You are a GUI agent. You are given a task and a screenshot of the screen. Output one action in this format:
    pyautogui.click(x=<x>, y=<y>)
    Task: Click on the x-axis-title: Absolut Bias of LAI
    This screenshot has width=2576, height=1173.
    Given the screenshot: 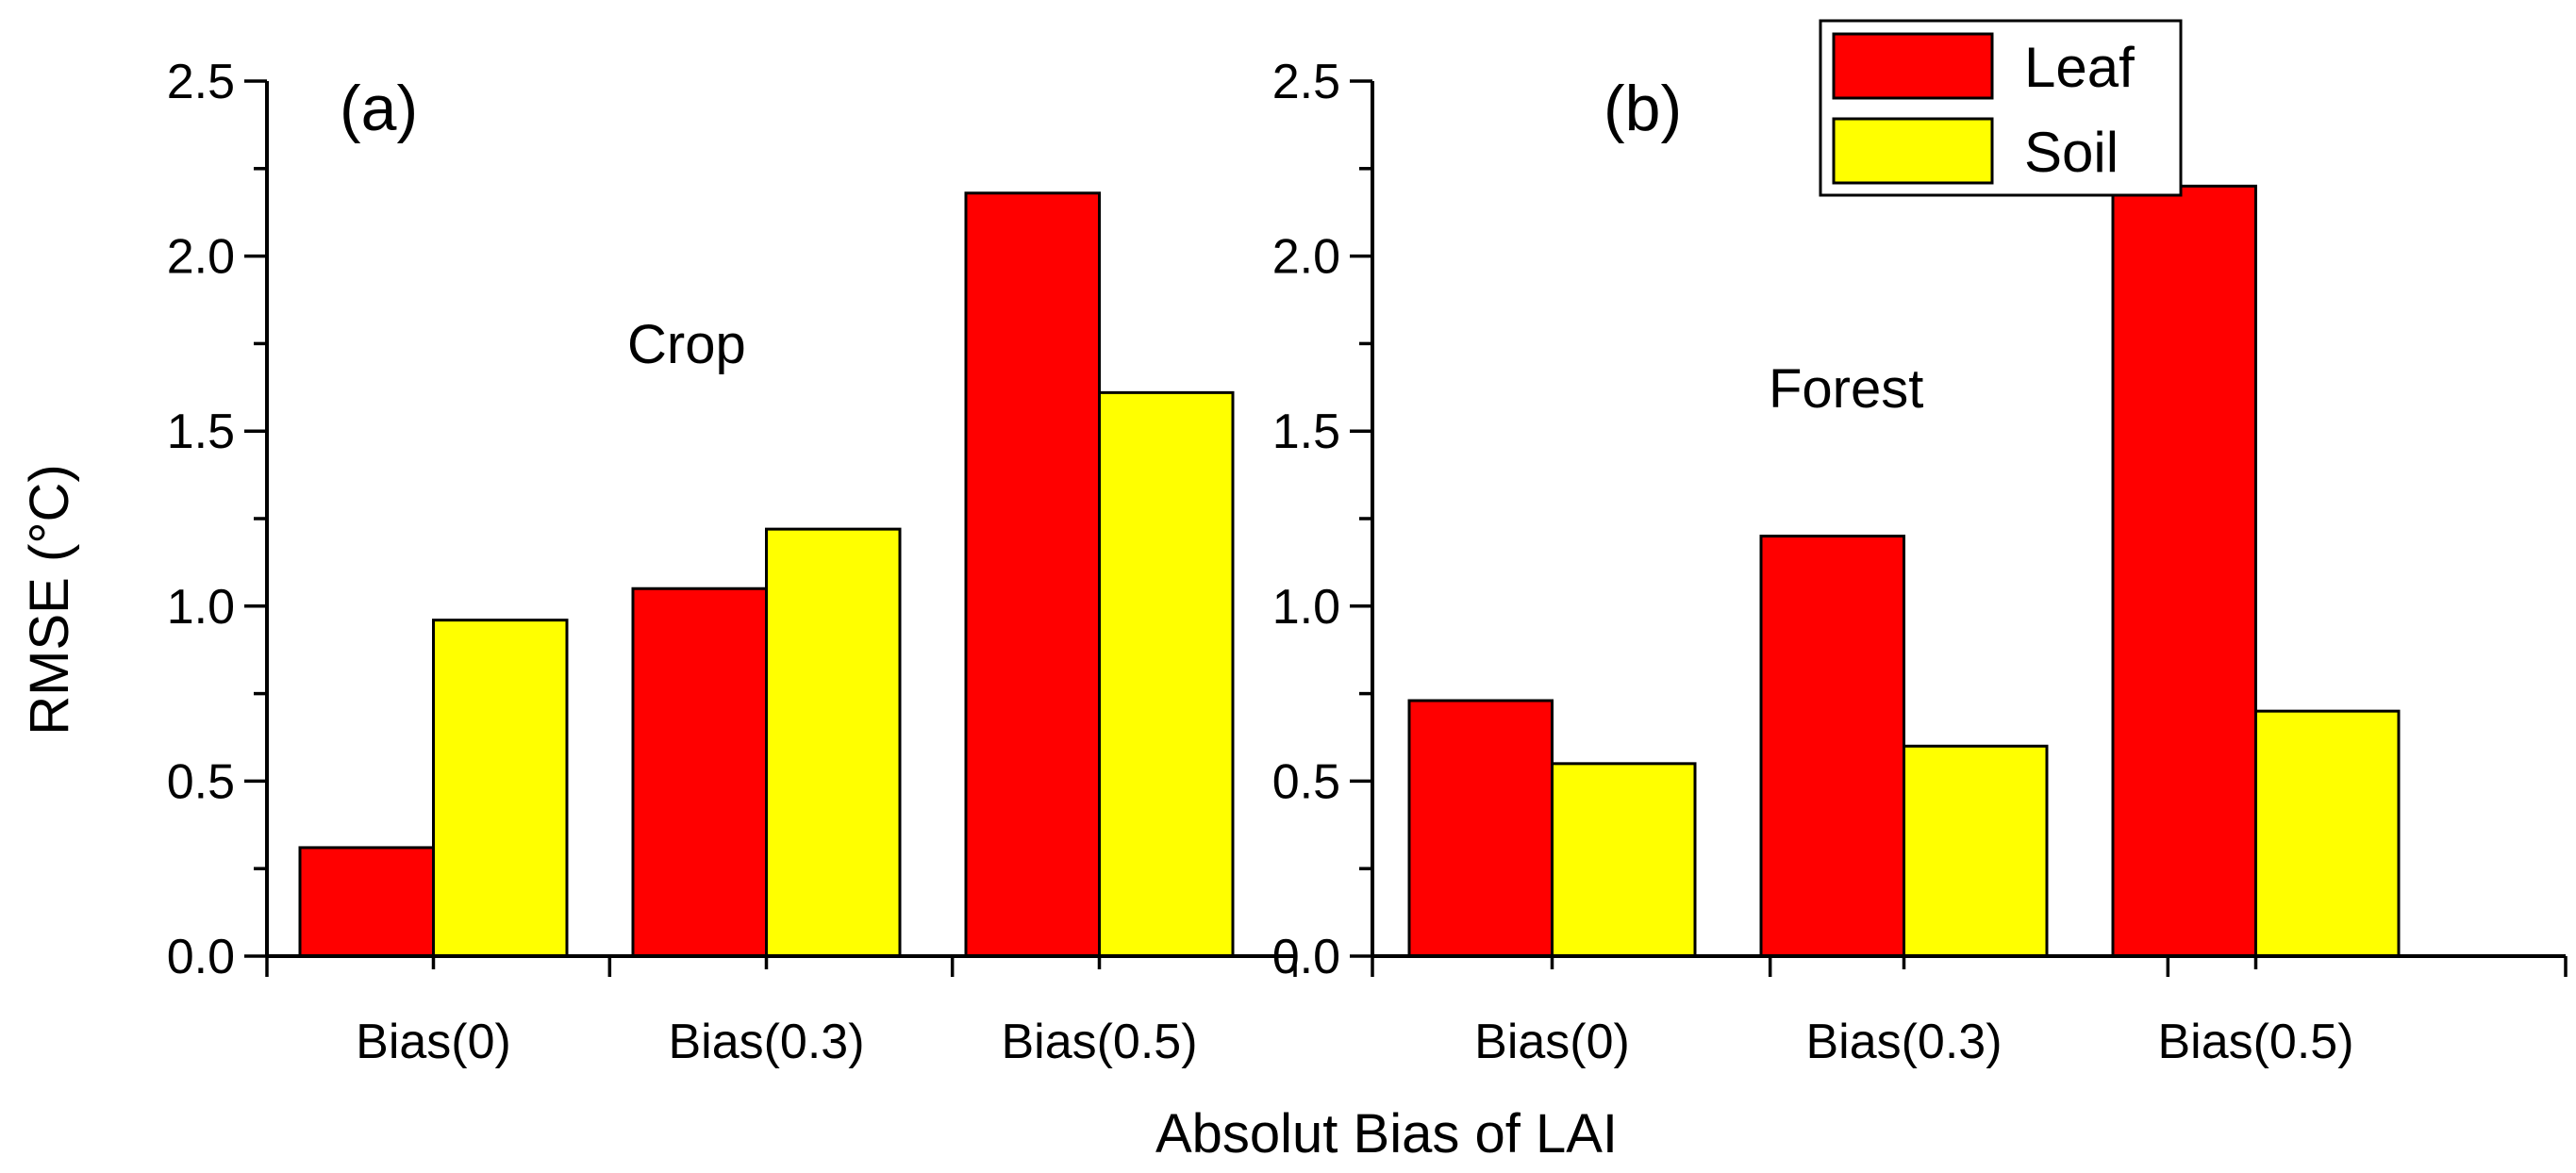 What is the action you would take?
    pyautogui.click(x=1387, y=1134)
    